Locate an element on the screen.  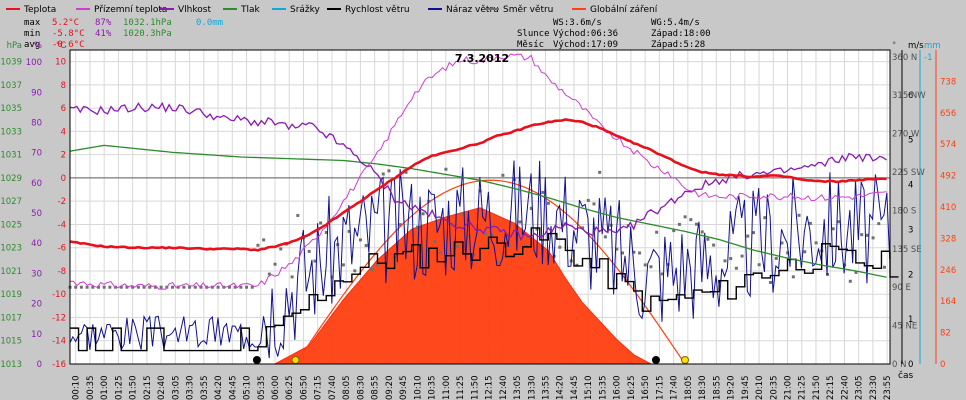
x-tick-label: 08:05 is located at coordinates (347, 388).